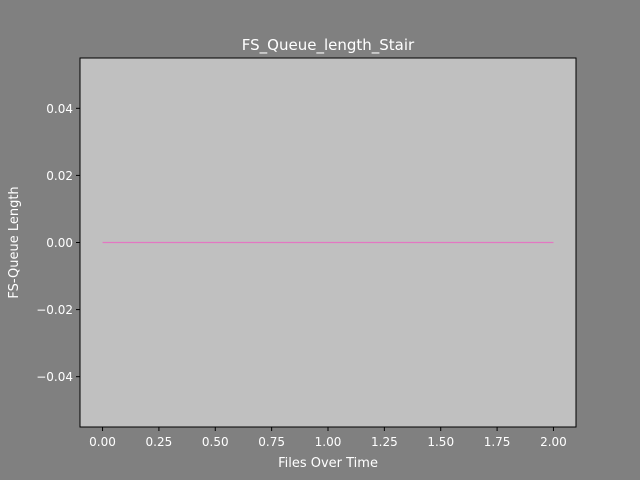 The height and width of the screenshot is (480, 640). I want to click on y-axis-label: FS-Queue Length, so click(14, 242).